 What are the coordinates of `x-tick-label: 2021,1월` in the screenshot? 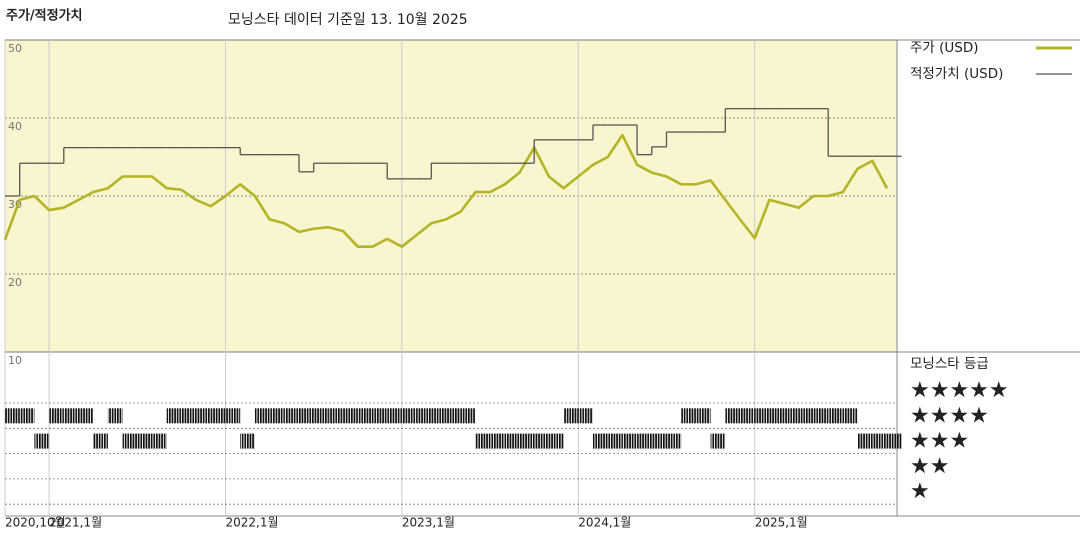 It's located at (75, 523).